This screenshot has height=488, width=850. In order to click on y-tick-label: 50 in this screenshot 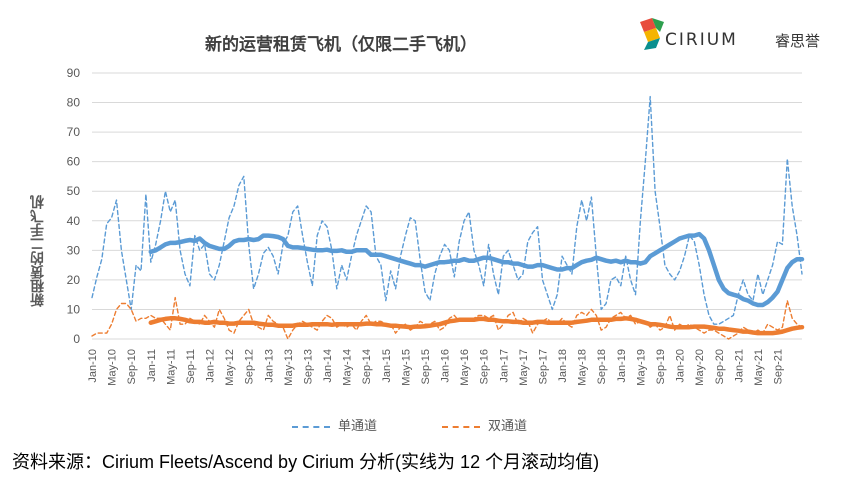, I will do `click(74, 191)`.